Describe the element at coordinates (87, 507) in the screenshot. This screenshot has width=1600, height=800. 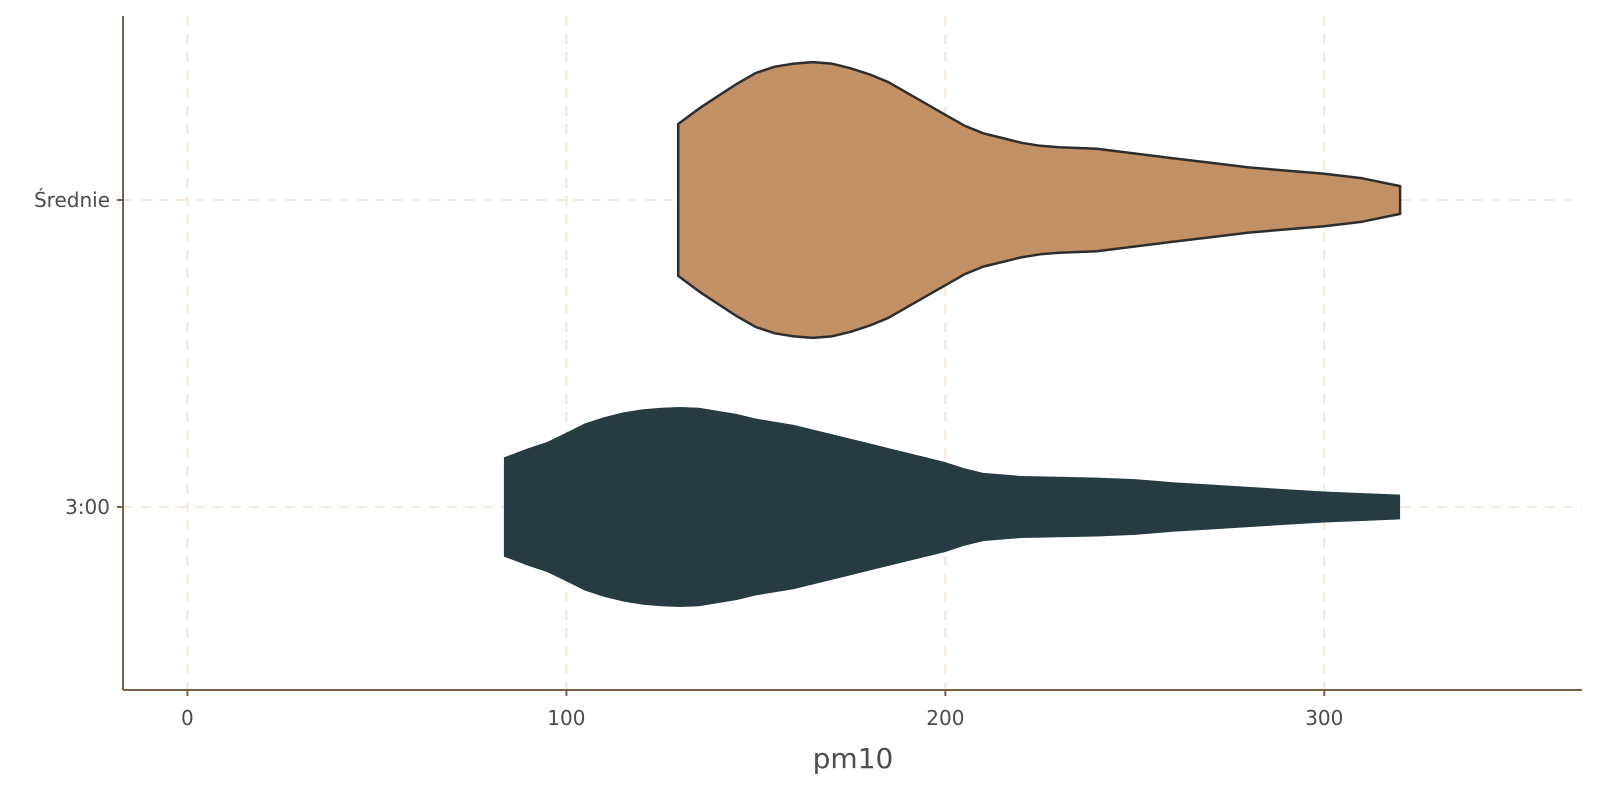
I see `y-tick-label: 3:00` at that location.